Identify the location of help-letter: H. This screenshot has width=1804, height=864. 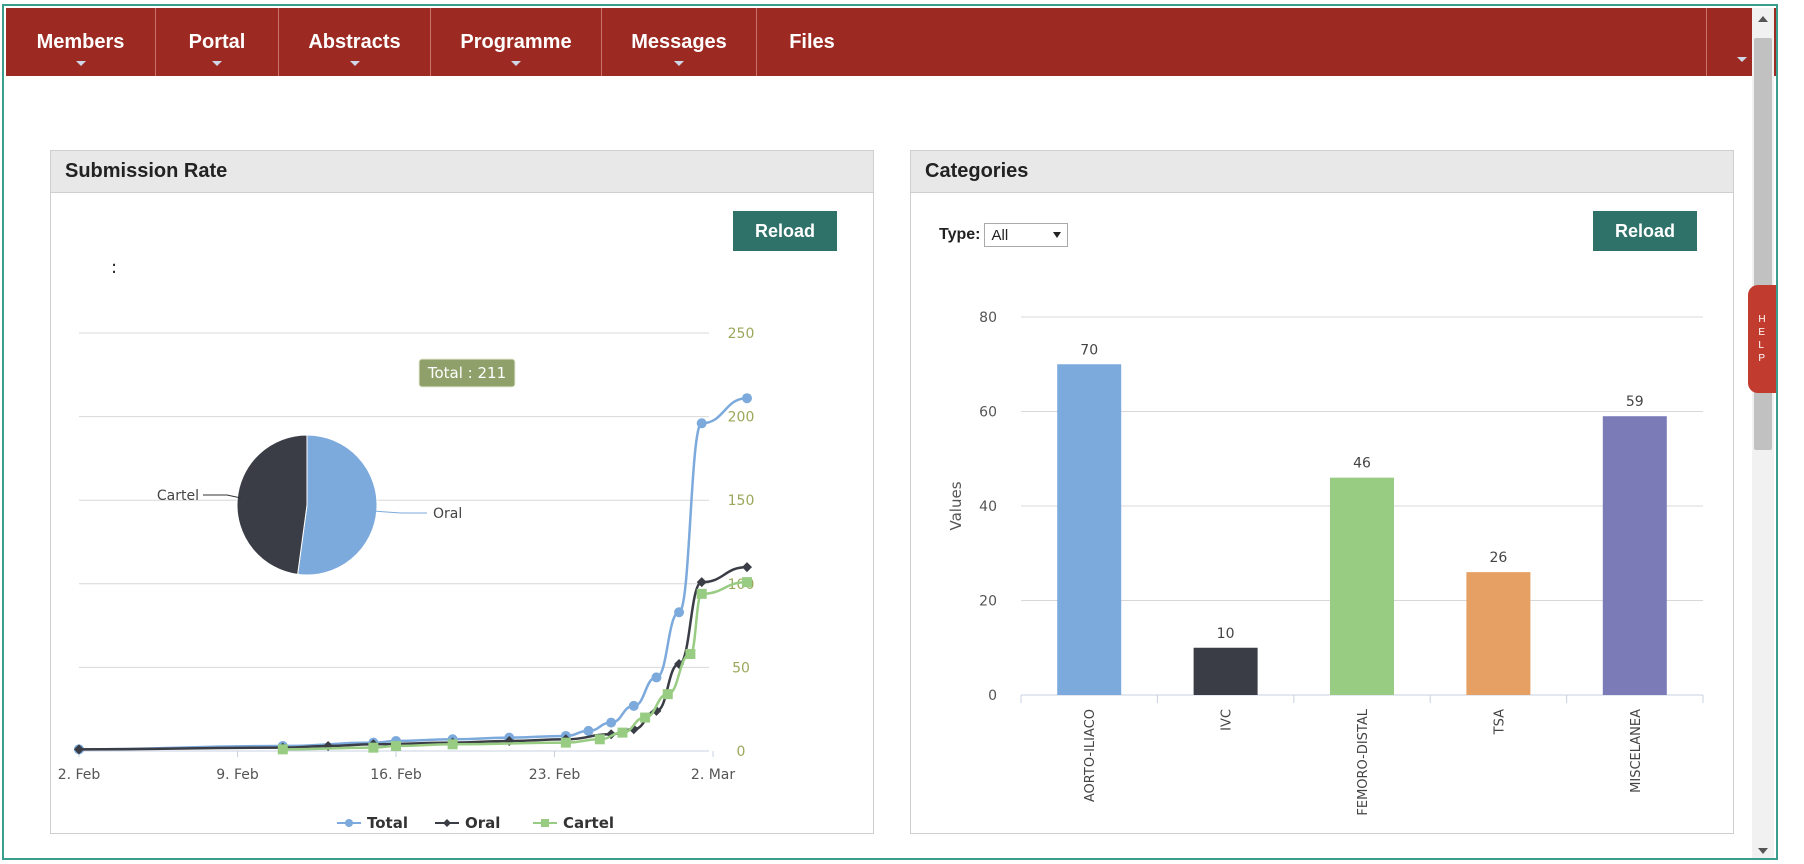
(1762, 319).